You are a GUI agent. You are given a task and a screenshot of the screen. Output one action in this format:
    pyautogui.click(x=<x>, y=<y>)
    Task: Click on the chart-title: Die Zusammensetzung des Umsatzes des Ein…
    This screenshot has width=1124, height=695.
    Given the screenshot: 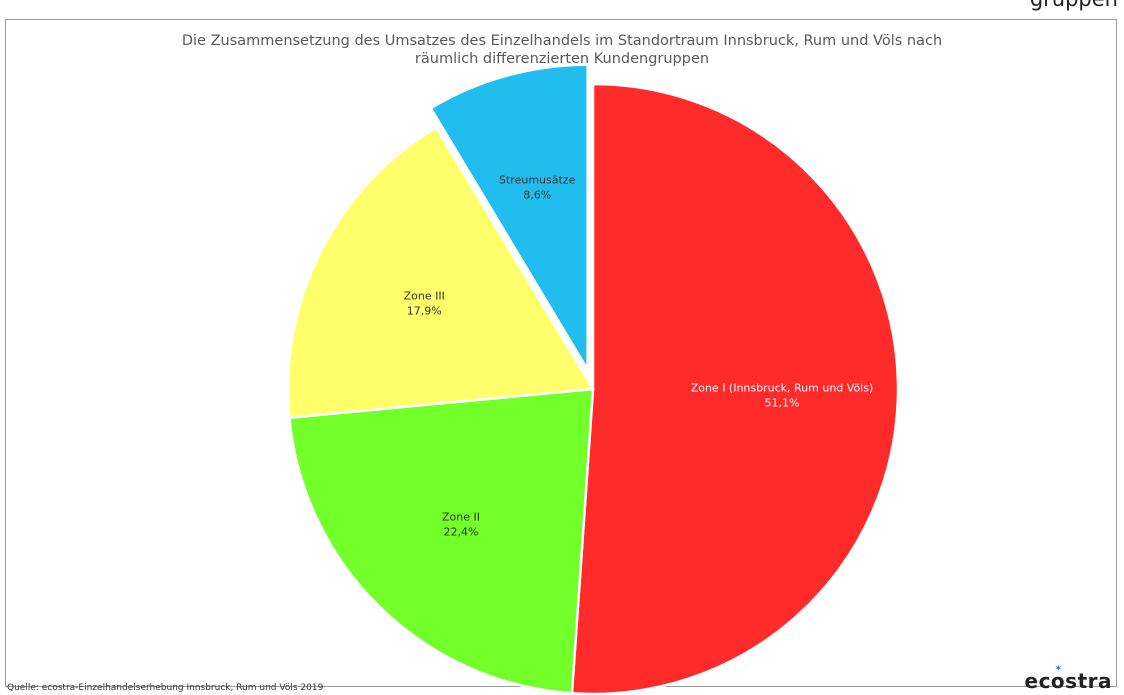 What is the action you would take?
    pyautogui.click(x=562, y=50)
    